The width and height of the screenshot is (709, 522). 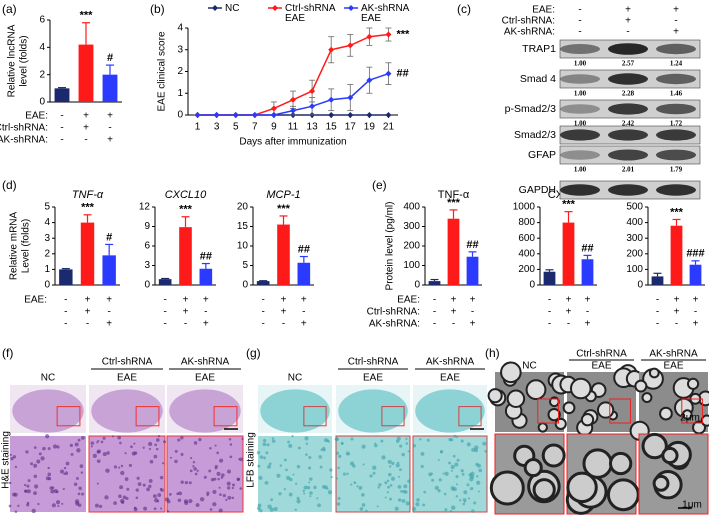 I want to click on x-tick-label: 7, so click(x=255, y=127).